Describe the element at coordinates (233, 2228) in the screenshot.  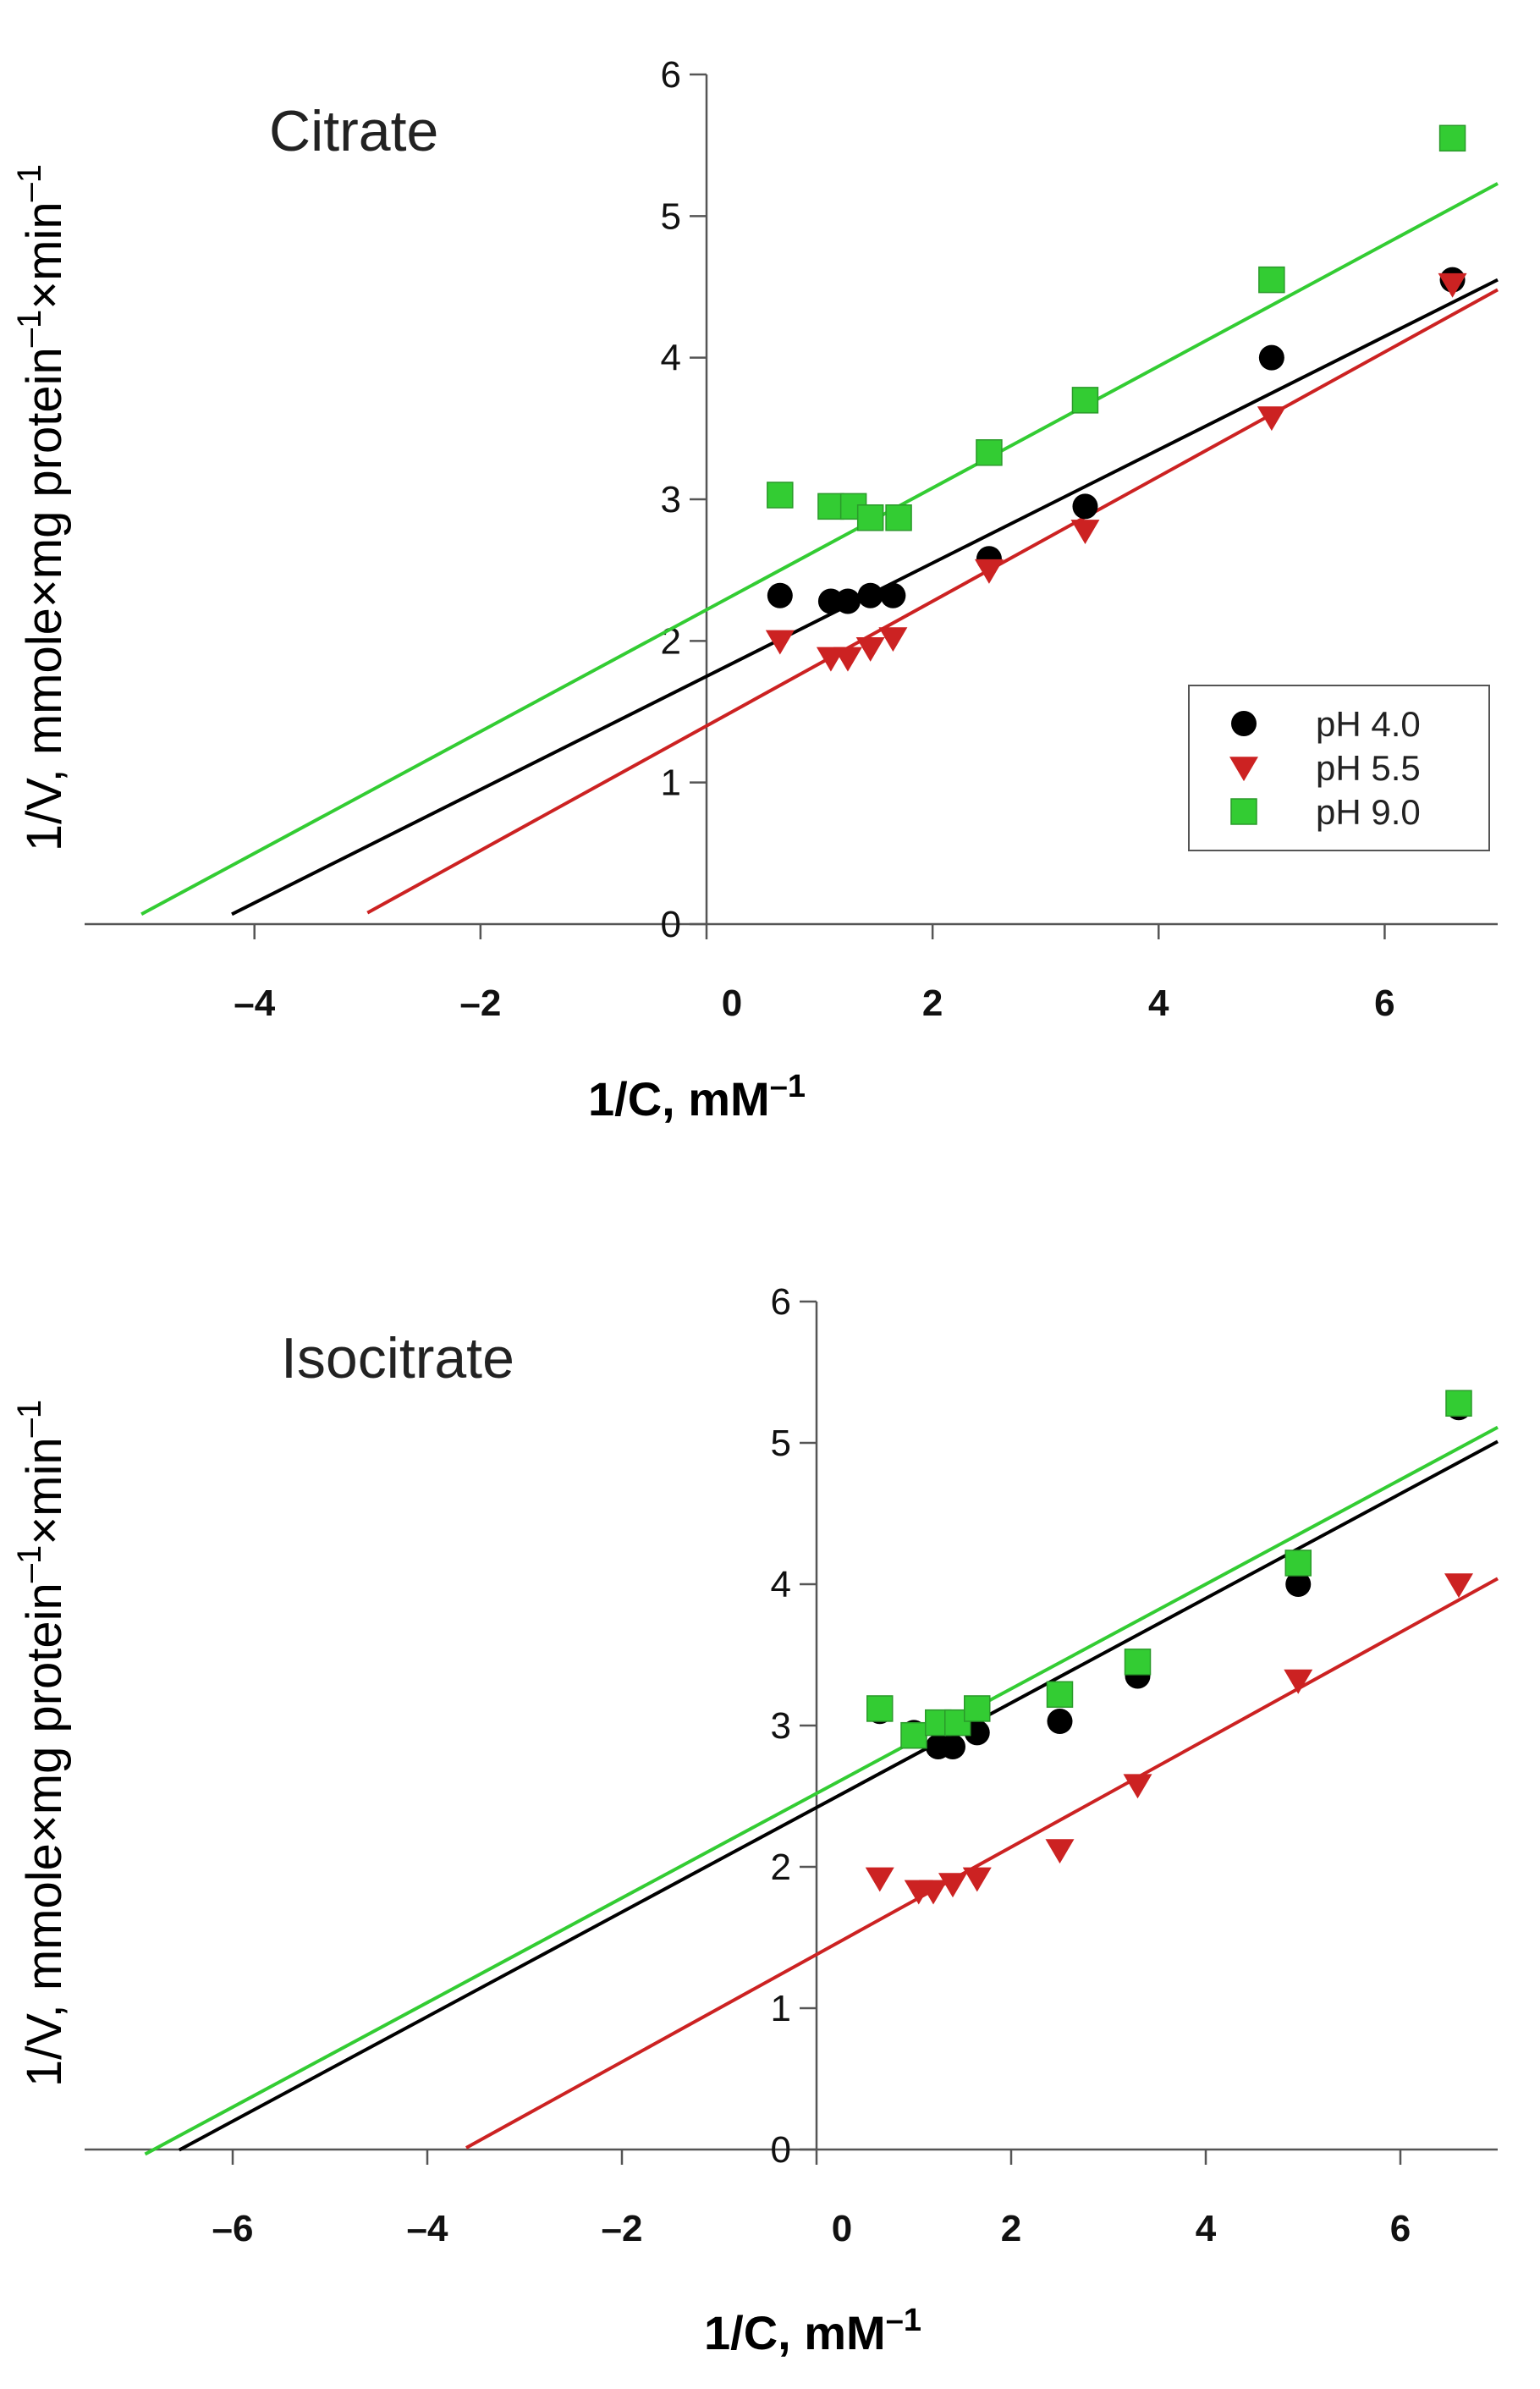
I see `x-tick-label: –6` at that location.